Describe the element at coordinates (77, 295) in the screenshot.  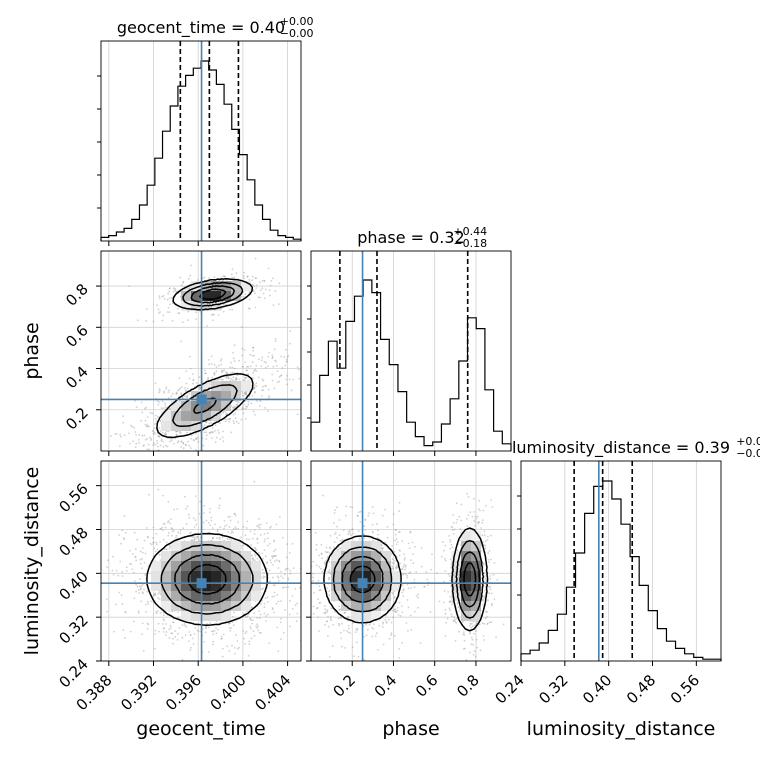
I see `y-tick-label: 0.8` at that location.